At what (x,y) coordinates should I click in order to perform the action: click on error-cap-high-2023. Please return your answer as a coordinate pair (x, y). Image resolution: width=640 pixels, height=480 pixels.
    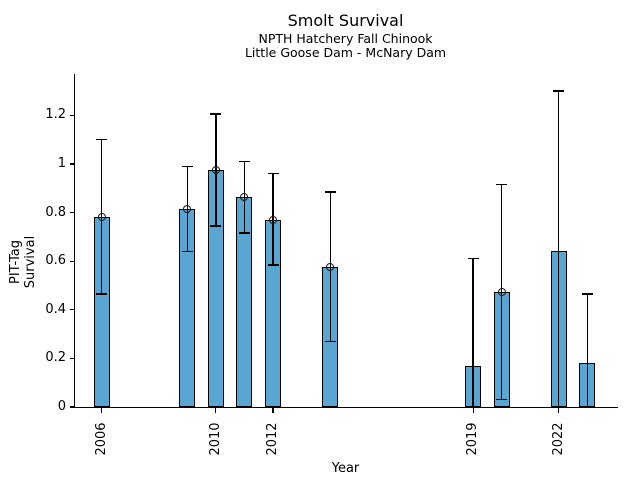
    Looking at the image, I should click on (587, 294).